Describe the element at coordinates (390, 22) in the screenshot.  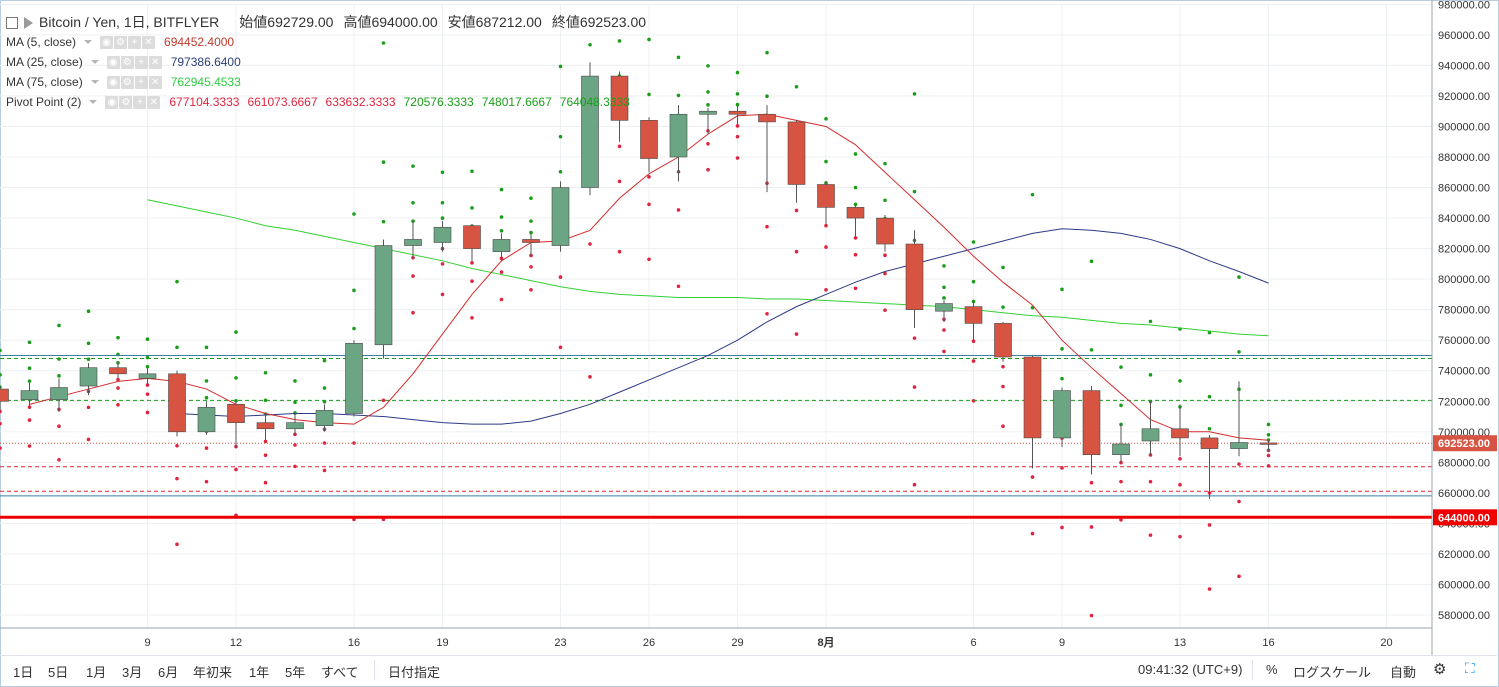
I see `ohlc-high: 高値694000.00` at that location.